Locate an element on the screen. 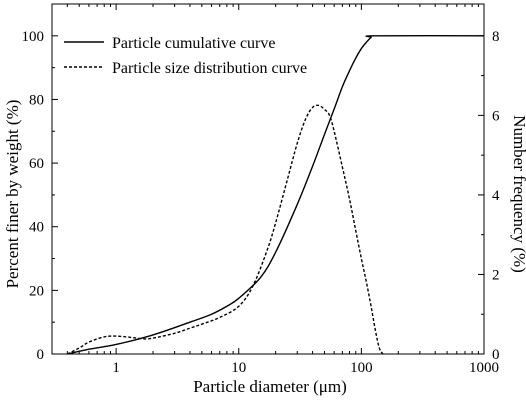 The image size is (526, 402). y-left-tick-label-80: 80 is located at coordinates (36, 100).